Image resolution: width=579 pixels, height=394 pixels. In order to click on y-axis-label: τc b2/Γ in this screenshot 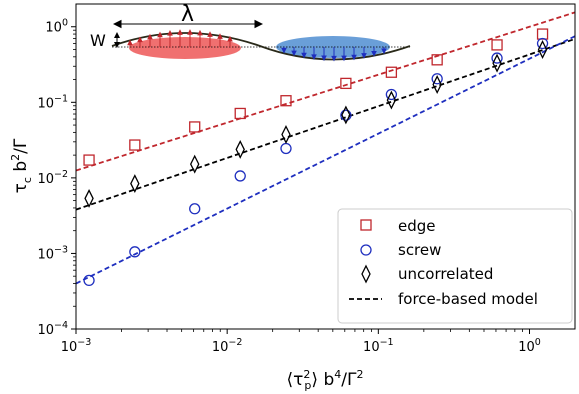, I will do `click(21, 165)`.